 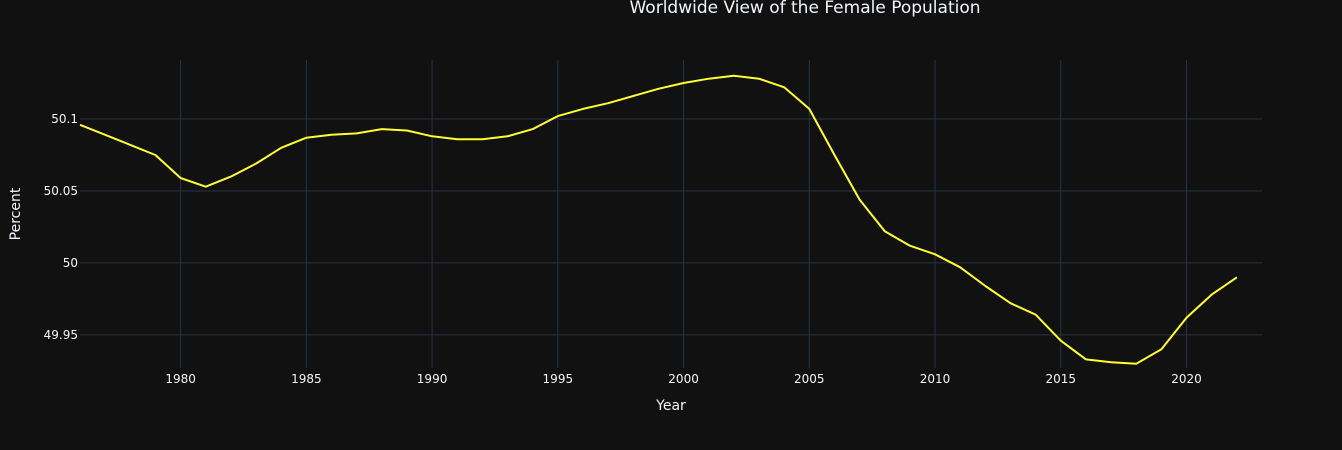 What do you see at coordinates (809, 379) in the screenshot?
I see `x-tick-label: 2005` at bounding box center [809, 379].